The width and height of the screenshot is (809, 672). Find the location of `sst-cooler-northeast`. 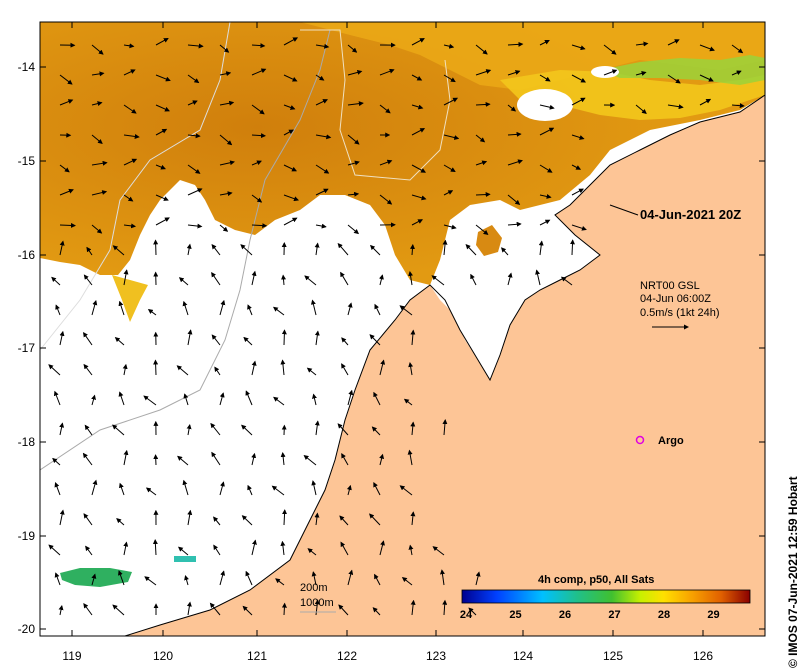

sst-cooler-northeast is located at coordinates (532, 56).